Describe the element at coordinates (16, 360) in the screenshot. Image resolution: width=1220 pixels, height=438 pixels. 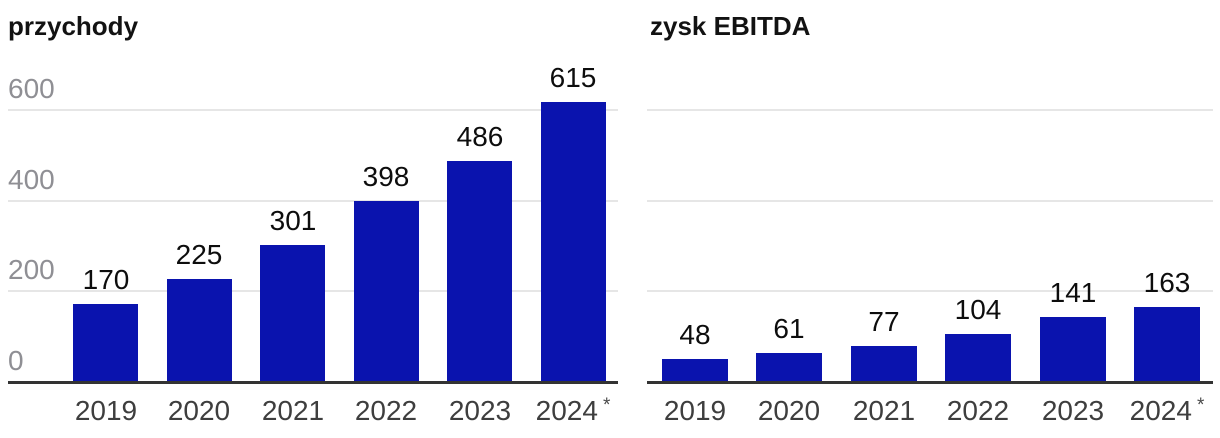
I see `y-axis-tick-label: 0` at that location.